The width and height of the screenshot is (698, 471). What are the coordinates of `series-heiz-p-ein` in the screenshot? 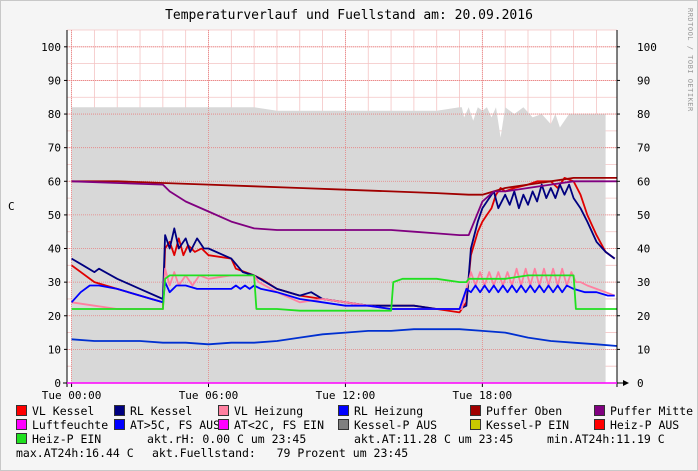 It's located at (344, 293).